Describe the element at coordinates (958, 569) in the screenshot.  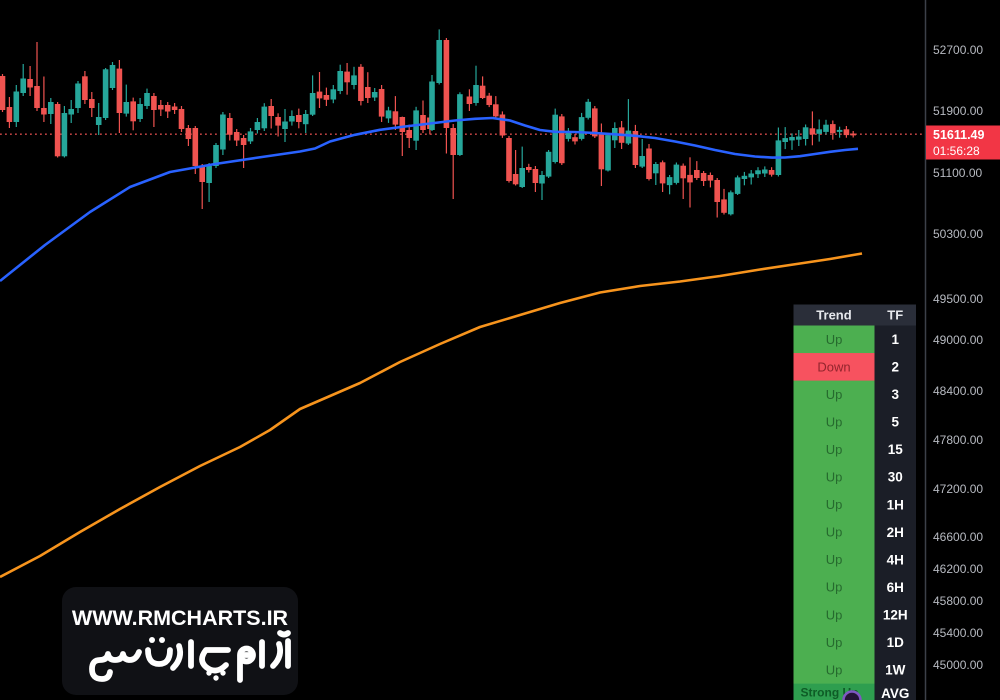
I see `svg-text: 46200.00` at that location.